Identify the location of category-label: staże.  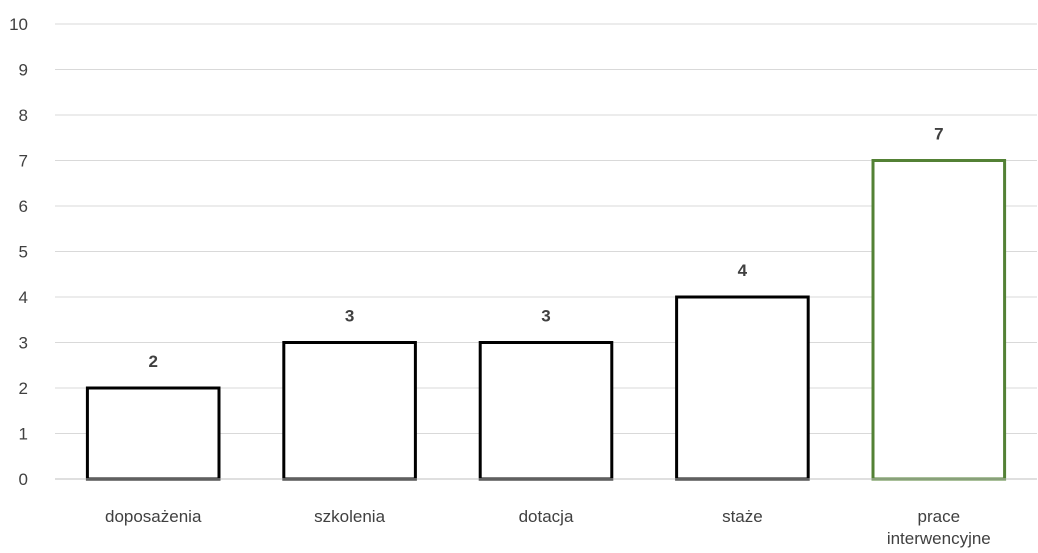
(742, 516).